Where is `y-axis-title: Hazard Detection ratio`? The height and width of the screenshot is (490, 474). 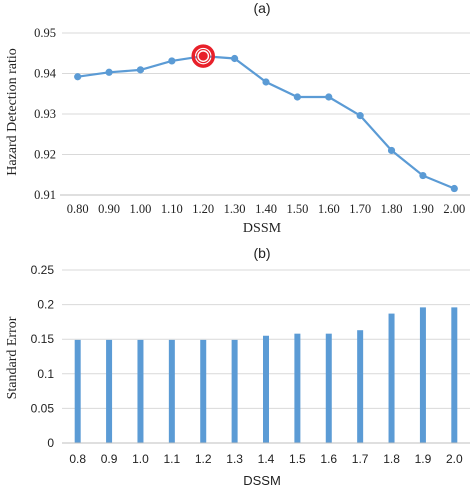
y-axis-title: Hazard Detection ratio is located at coordinates (12, 112).